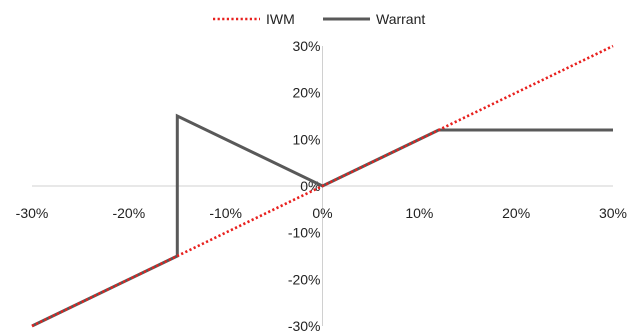  I want to click on x-tick-label: 10%, so click(419, 213).